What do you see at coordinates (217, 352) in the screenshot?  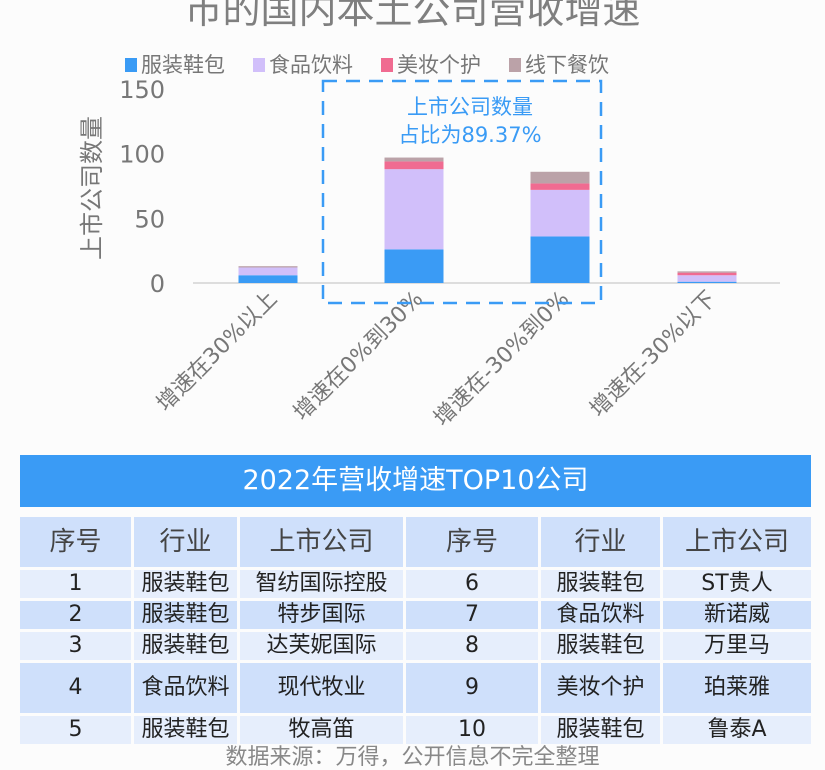 I see `x-tick-label: 增速在30%以上` at bounding box center [217, 352].